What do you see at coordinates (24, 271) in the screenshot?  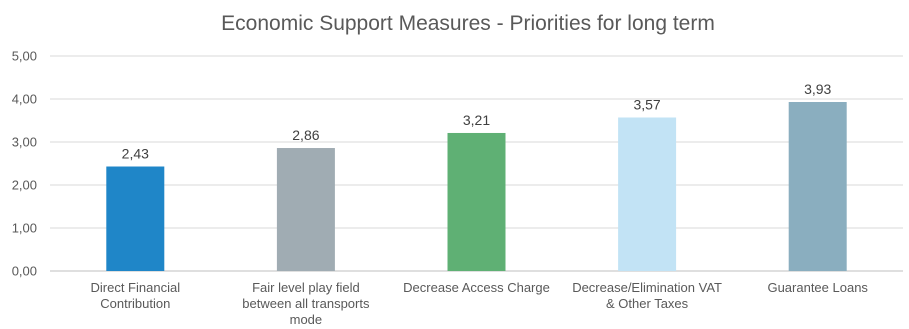 I see `y-tick-label: 0,00` at bounding box center [24, 271].